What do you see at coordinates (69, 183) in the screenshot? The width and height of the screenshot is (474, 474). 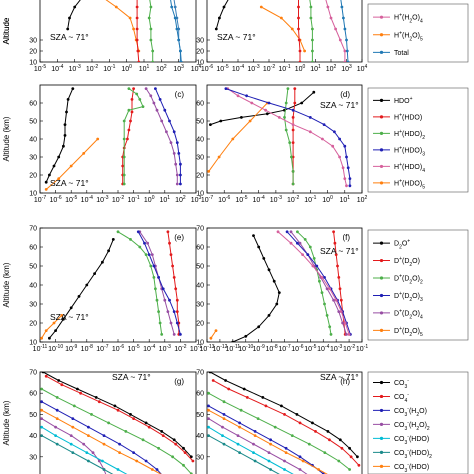 I see `sza-annotation: SZA ~ 71°` at bounding box center [69, 183].